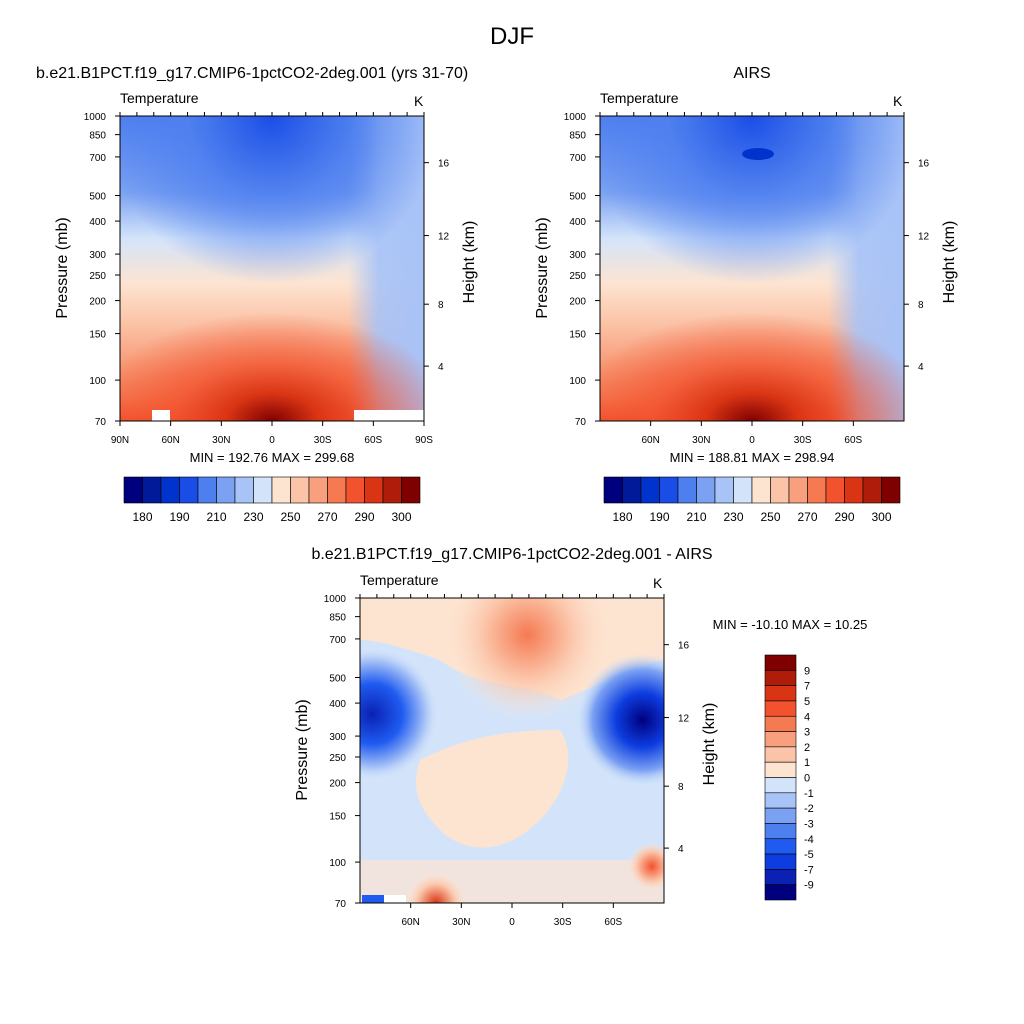 The width and height of the screenshot is (1024, 1024). I want to click on colorbar-label: 270, so click(807, 517).